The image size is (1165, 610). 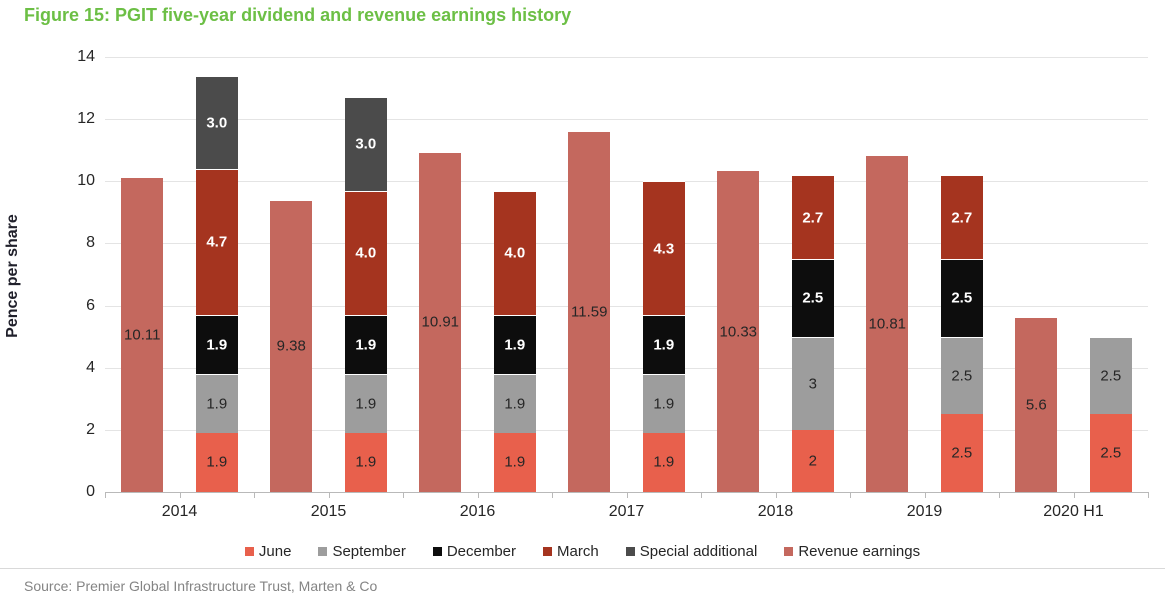 What do you see at coordinates (275, 551) in the screenshot?
I see `legend-label: June` at bounding box center [275, 551].